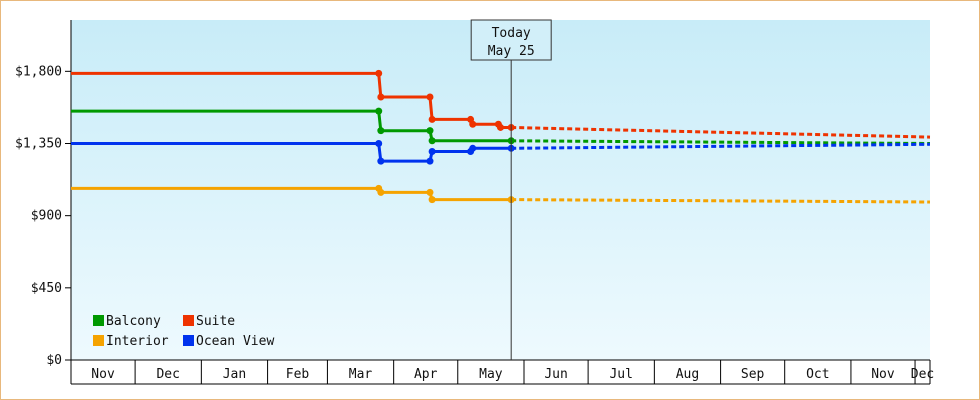 This screenshot has width=980, height=400. What do you see at coordinates (215, 321) in the screenshot?
I see `legend-label: Suite` at bounding box center [215, 321].